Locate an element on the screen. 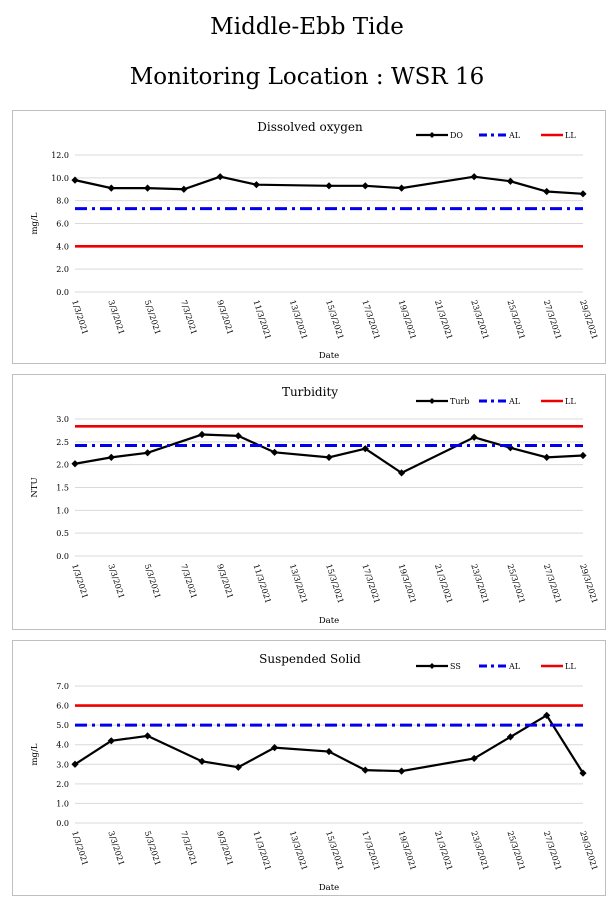  y-tick-label: 1.5 is located at coordinates (62, 488).